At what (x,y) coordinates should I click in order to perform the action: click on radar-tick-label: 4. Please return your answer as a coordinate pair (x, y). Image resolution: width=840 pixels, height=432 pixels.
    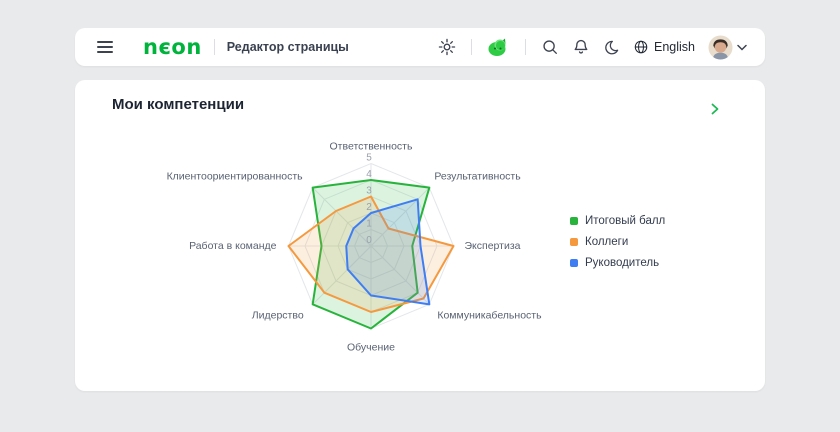
    Looking at the image, I should click on (369, 174).